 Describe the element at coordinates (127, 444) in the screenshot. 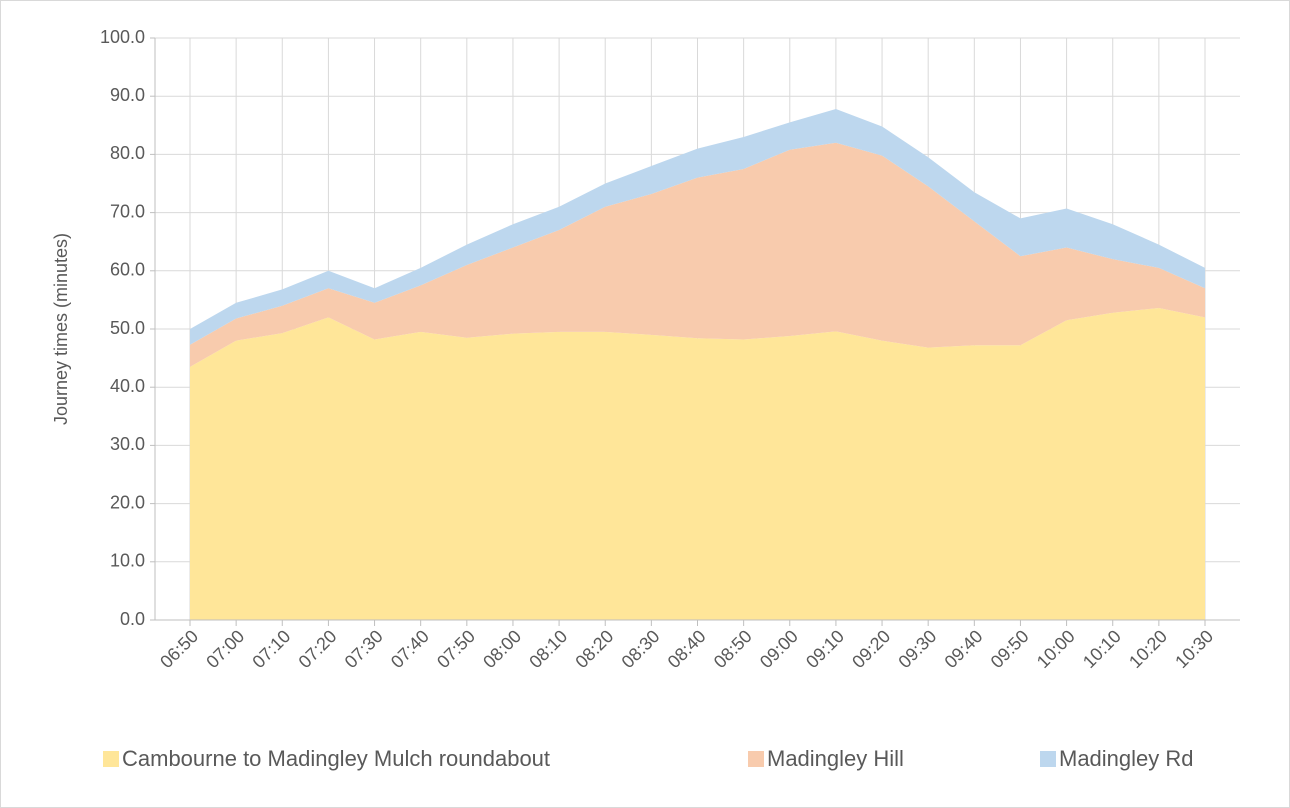

I see `y-tick-label: 30.0` at that location.